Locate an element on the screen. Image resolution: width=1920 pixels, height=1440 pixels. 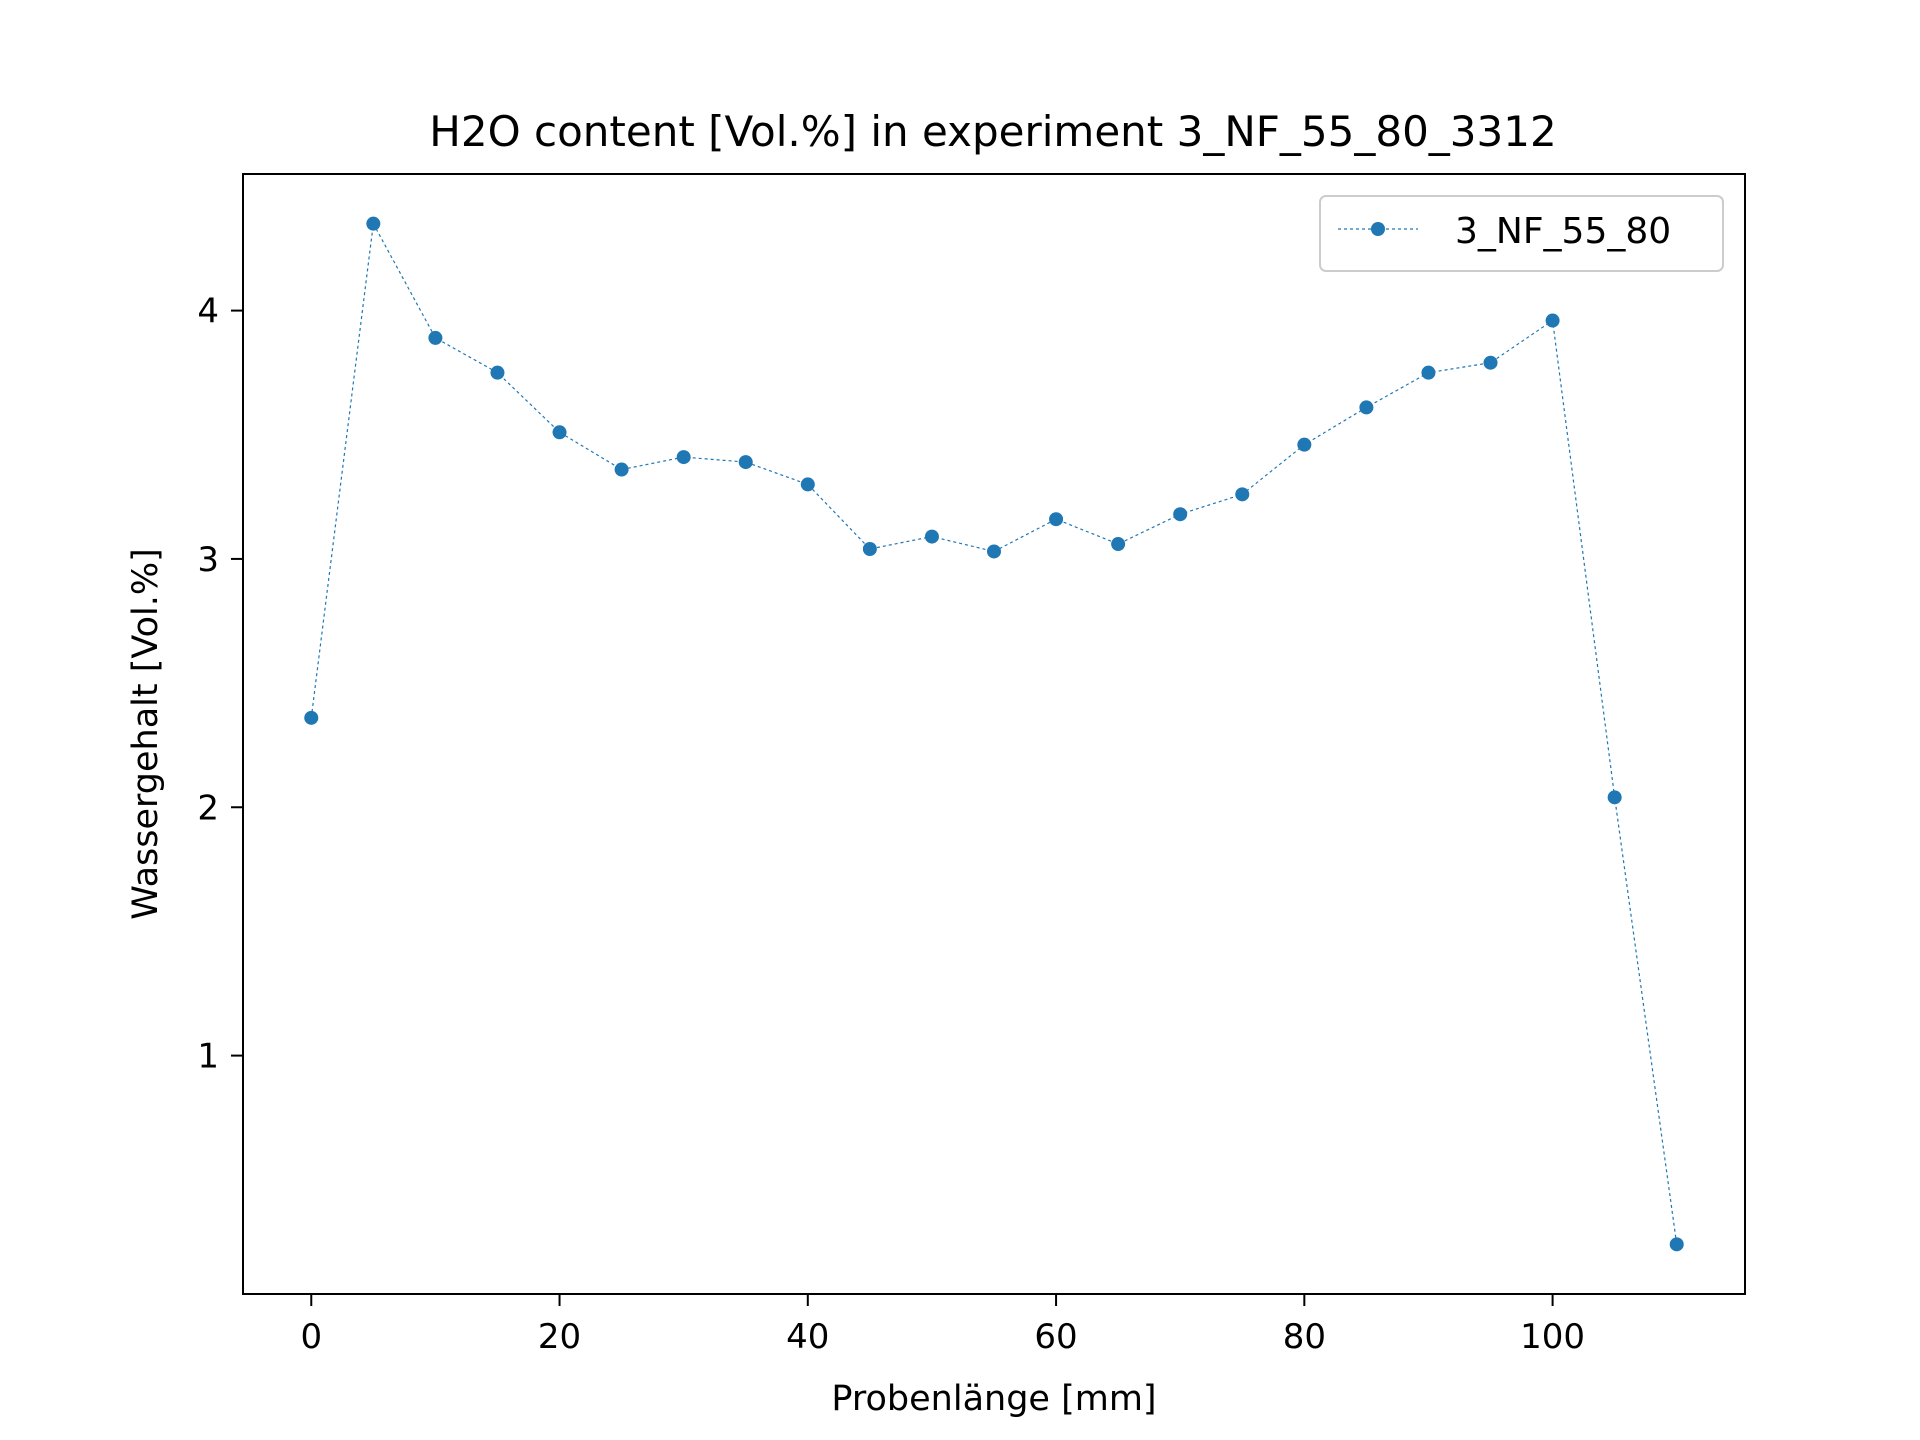
x-tick-label: 60 is located at coordinates (1055, 1337).